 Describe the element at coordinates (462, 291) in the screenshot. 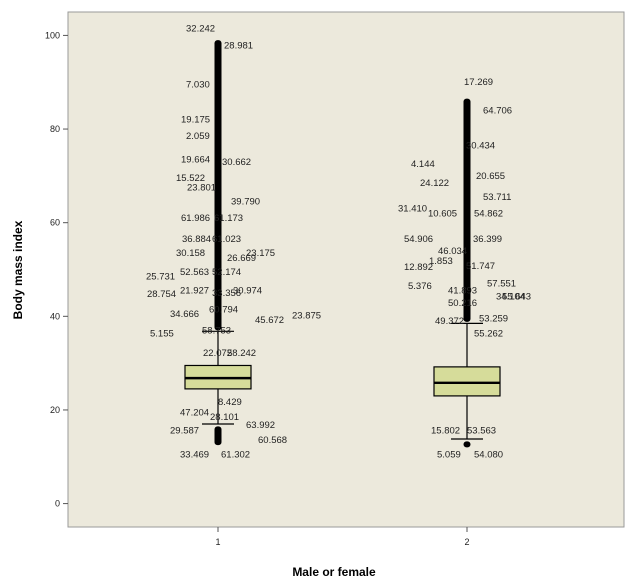

I see `outlier-label: 41.893` at that location.